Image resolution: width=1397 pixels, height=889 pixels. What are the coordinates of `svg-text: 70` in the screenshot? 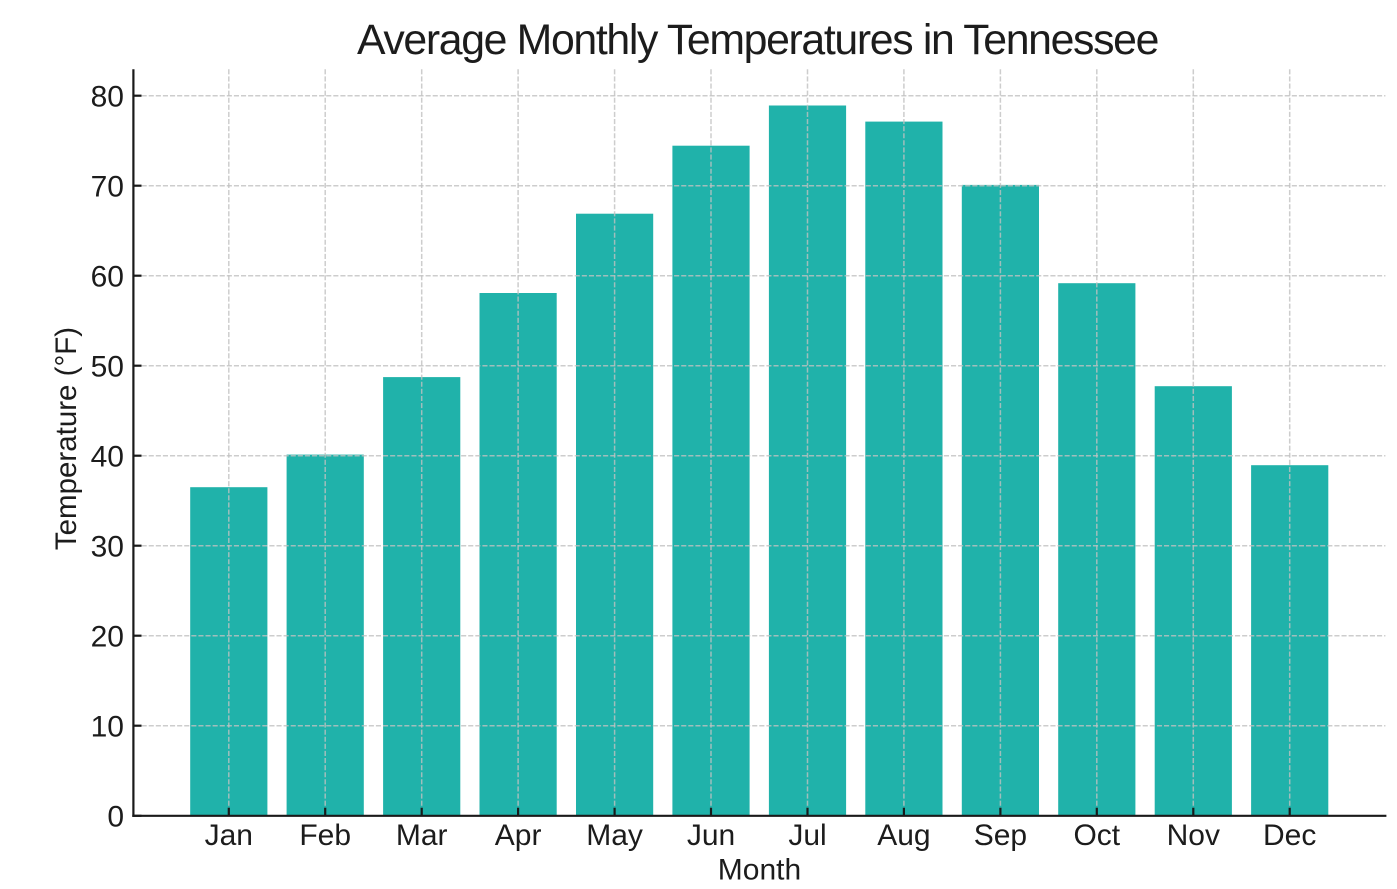 It's located at (107, 187).